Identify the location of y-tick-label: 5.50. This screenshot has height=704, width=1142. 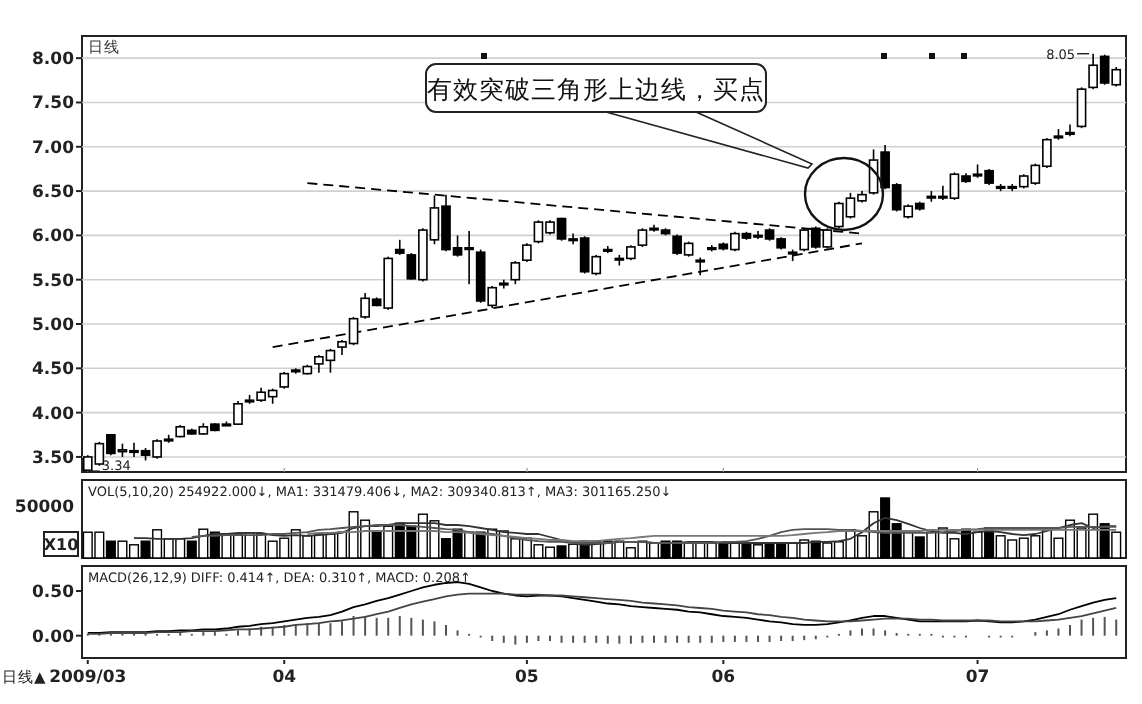
(53, 281).